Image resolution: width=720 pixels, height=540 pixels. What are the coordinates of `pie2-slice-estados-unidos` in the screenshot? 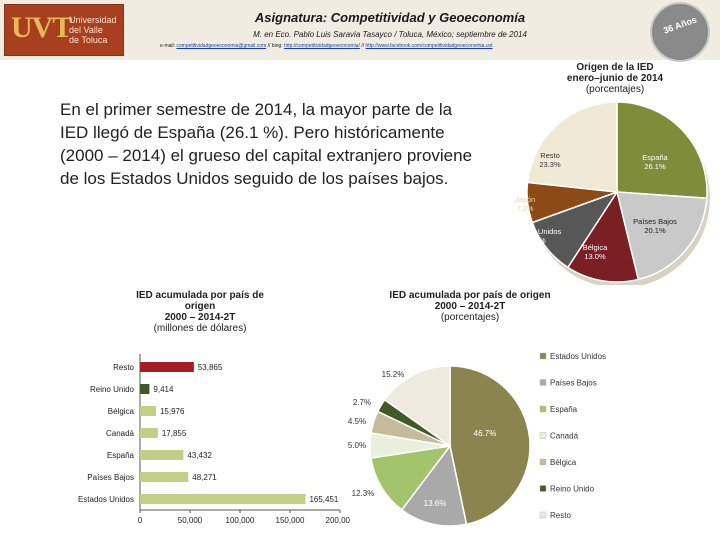 It's located at (490, 445).